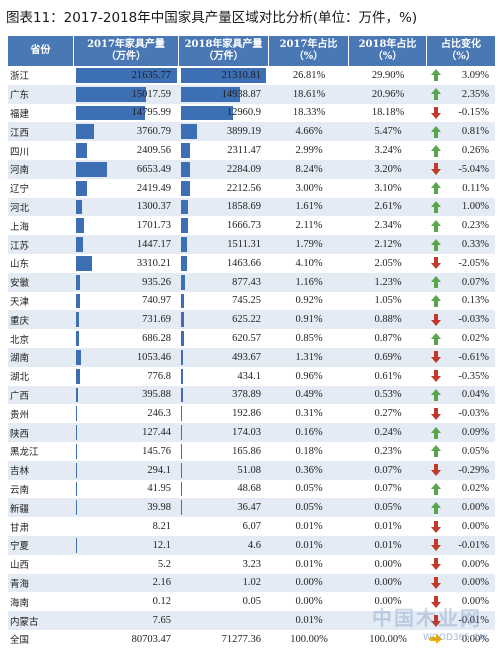 The width and height of the screenshot is (500, 665). What do you see at coordinates (461, 150) in the screenshot?
I see `cell-share-change: 0.26%` at bounding box center [461, 150].